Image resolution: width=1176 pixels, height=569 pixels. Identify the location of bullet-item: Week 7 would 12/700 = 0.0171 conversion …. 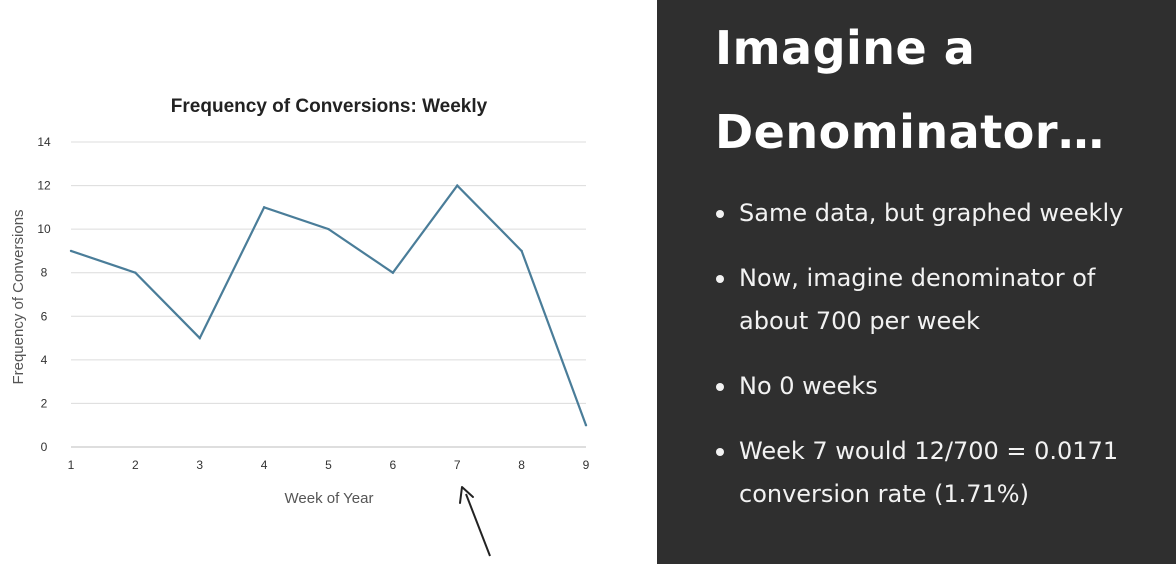
(942, 473).